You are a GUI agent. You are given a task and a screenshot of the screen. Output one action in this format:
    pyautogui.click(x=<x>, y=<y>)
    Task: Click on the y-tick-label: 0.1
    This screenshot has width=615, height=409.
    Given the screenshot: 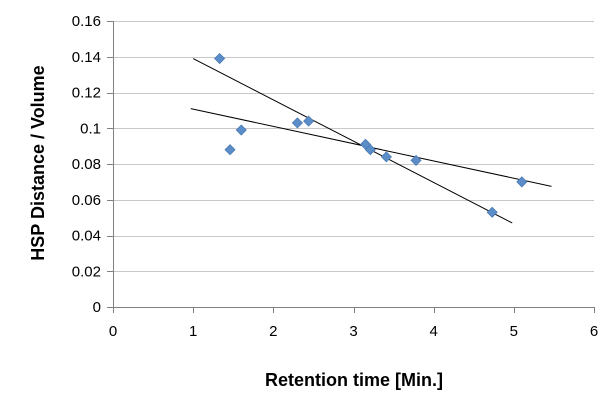 What is the action you would take?
    pyautogui.click(x=90, y=128)
    